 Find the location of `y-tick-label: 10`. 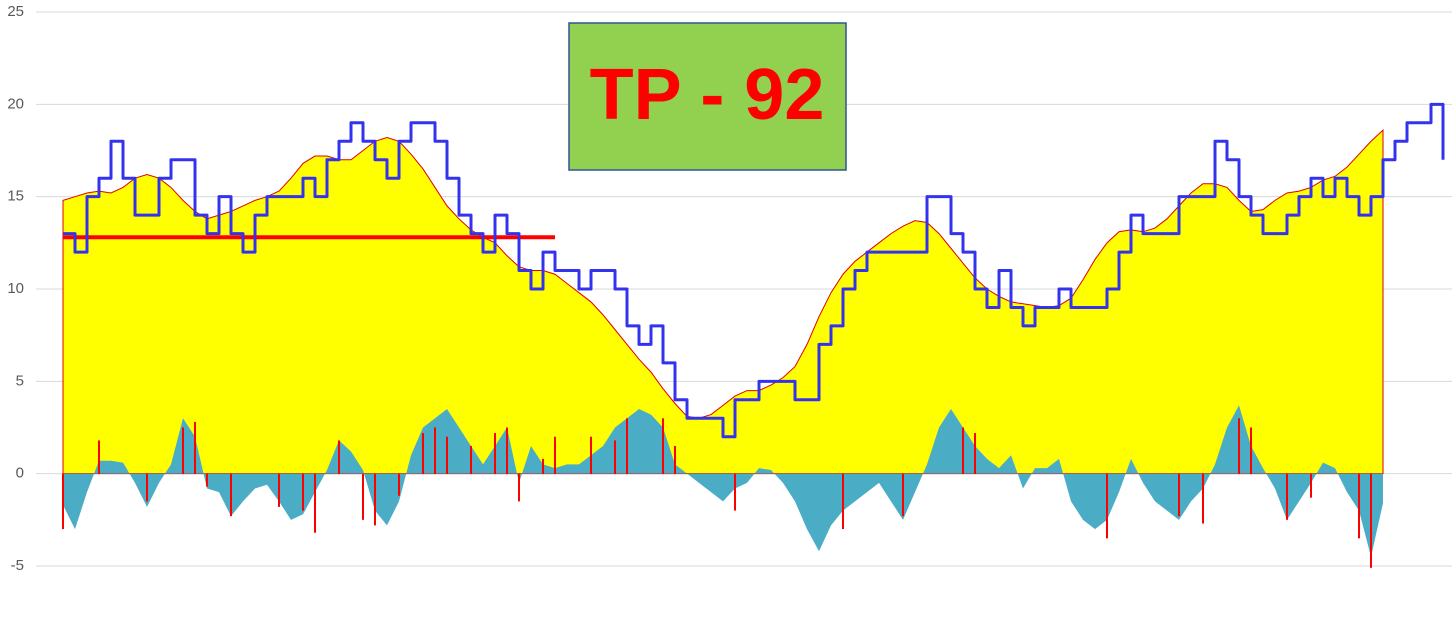

y-tick-label: 10 is located at coordinates (15, 288).